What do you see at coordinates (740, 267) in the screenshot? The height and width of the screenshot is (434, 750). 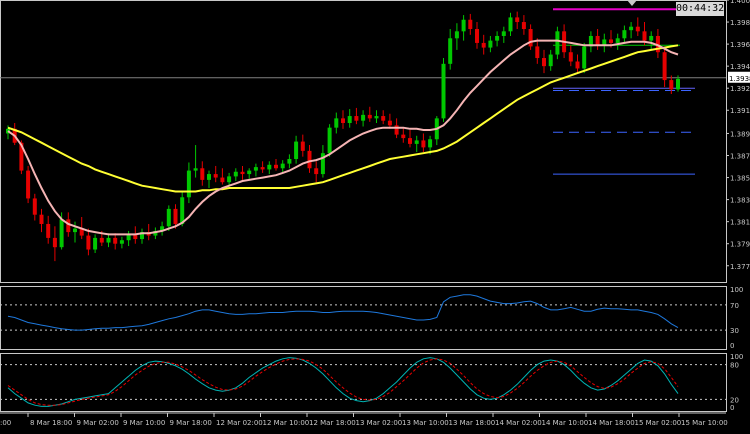 I see `price-tick-label: 1.3776` at bounding box center [740, 267].